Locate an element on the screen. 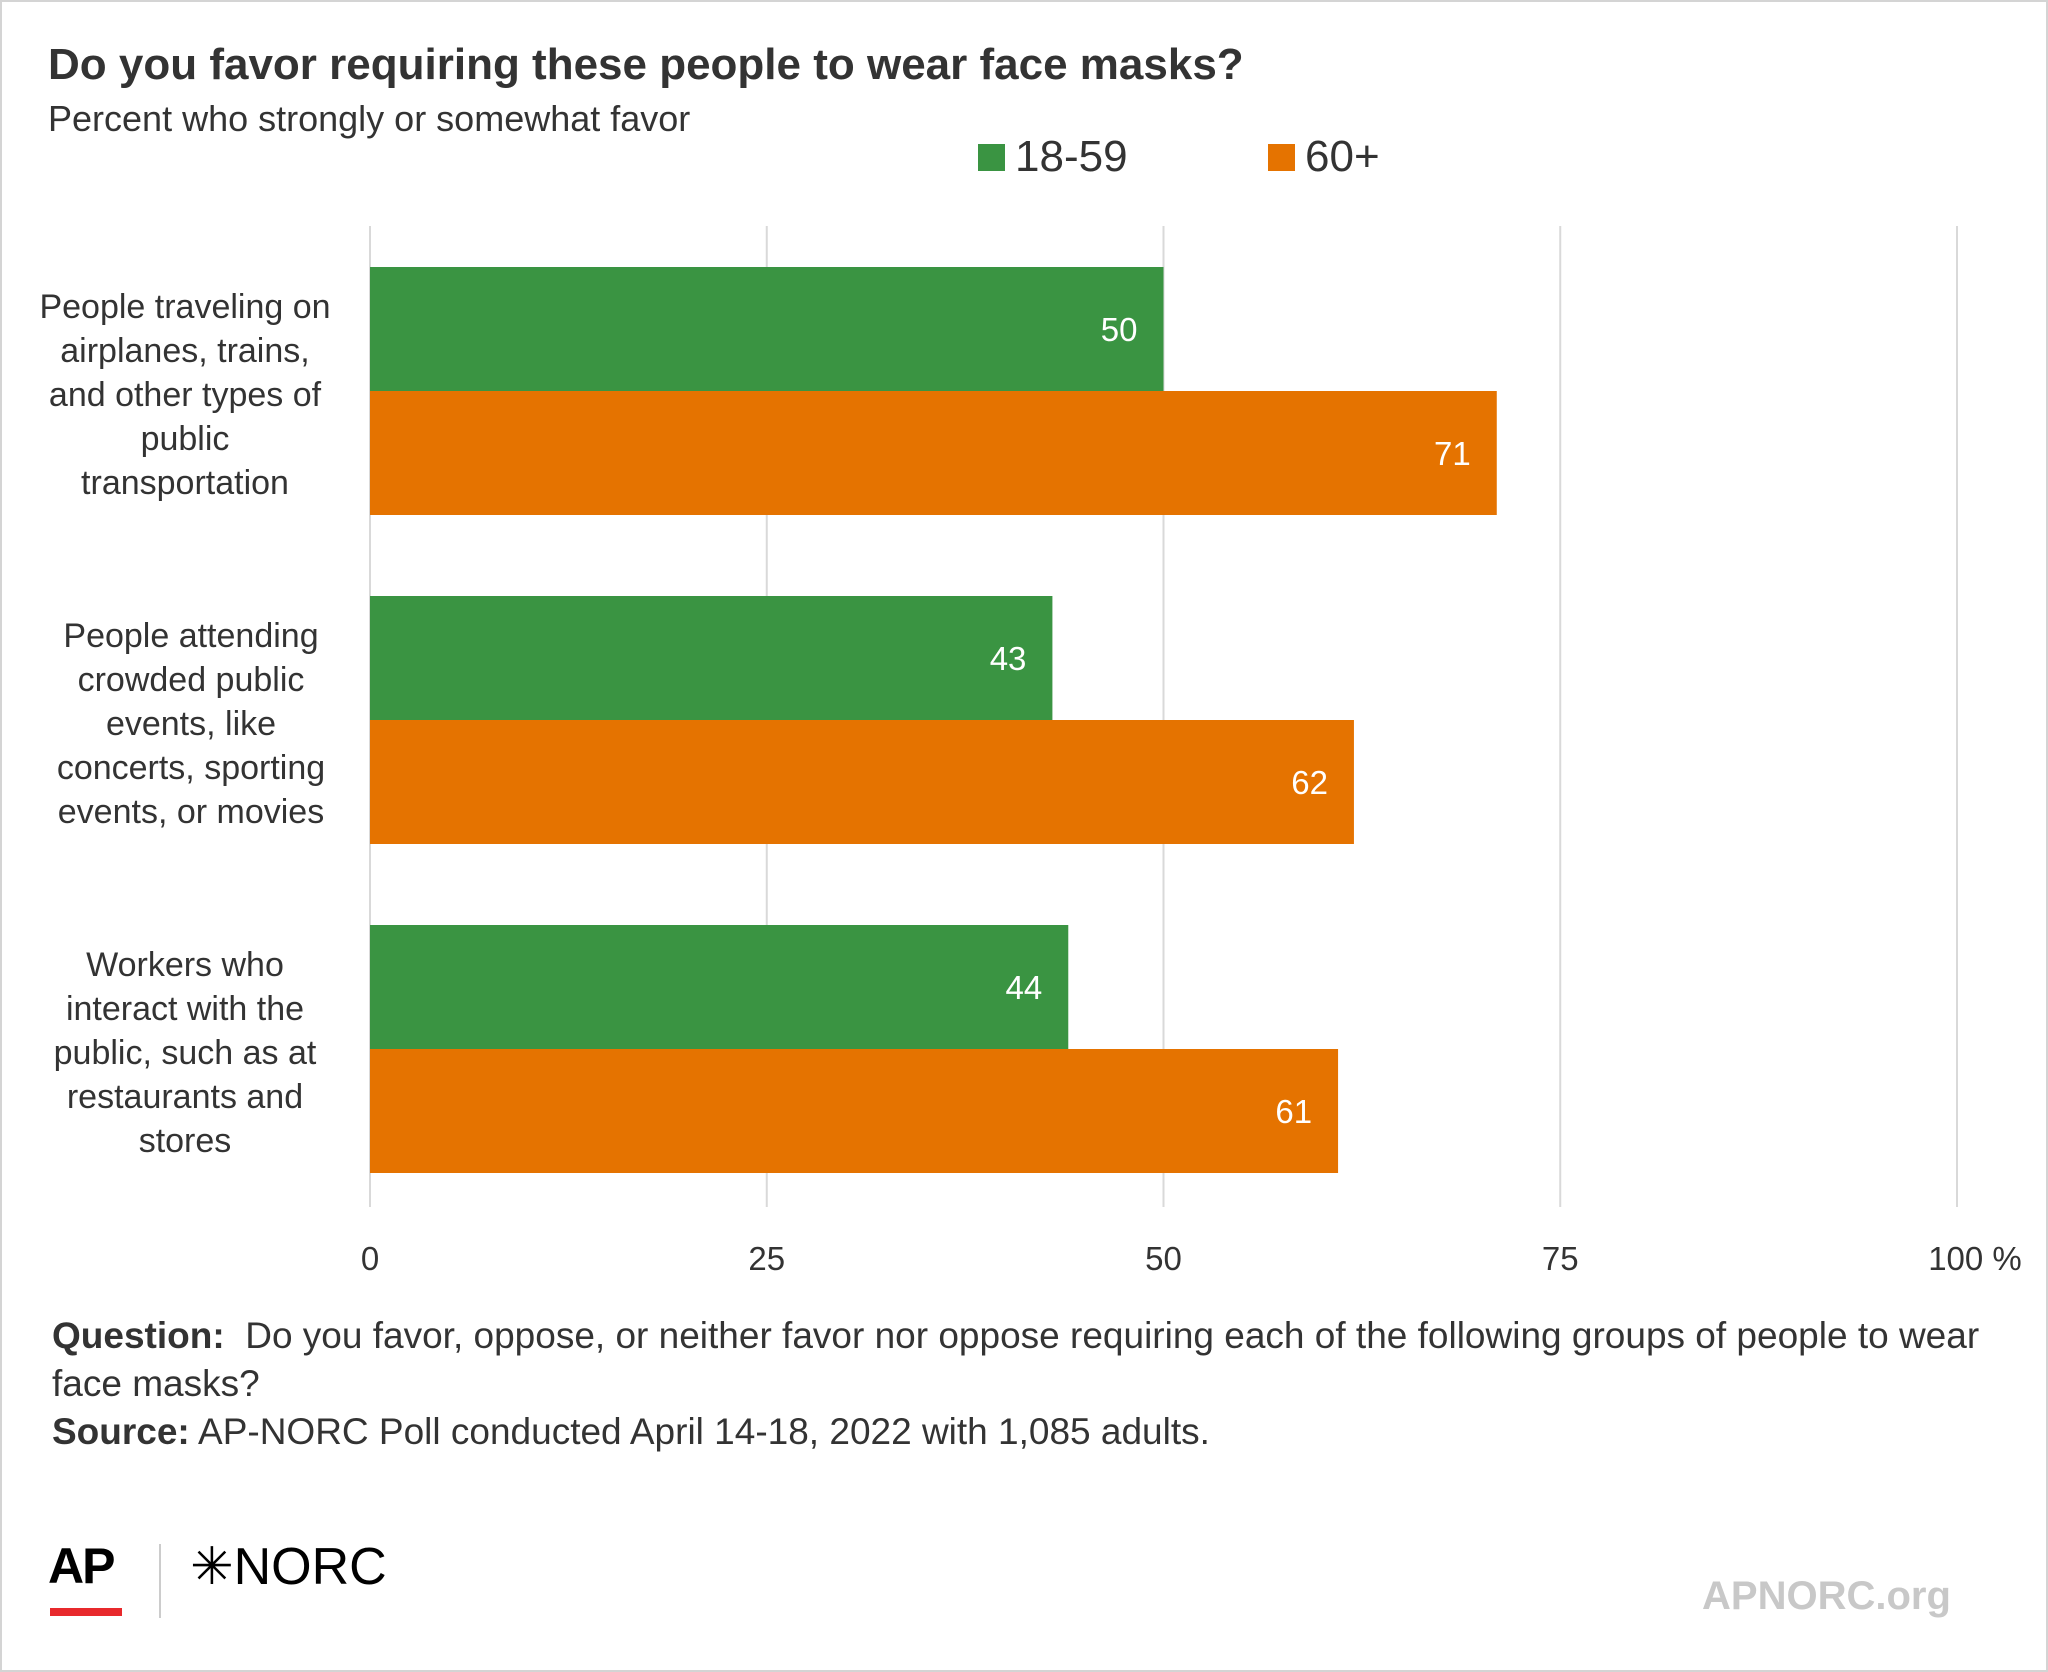  bar-value-label: 43 is located at coordinates (1008, 658).